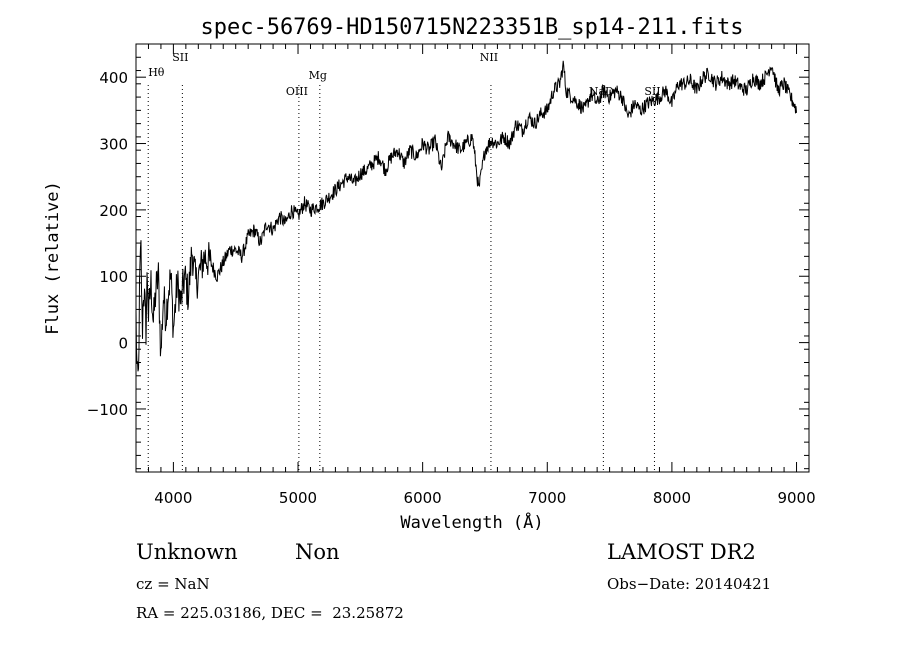 The width and height of the screenshot is (900, 650). What do you see at coordinates (489, 57) in the screenshot?
I see `line-label-nii: NII` at bounding box center [489, 57].